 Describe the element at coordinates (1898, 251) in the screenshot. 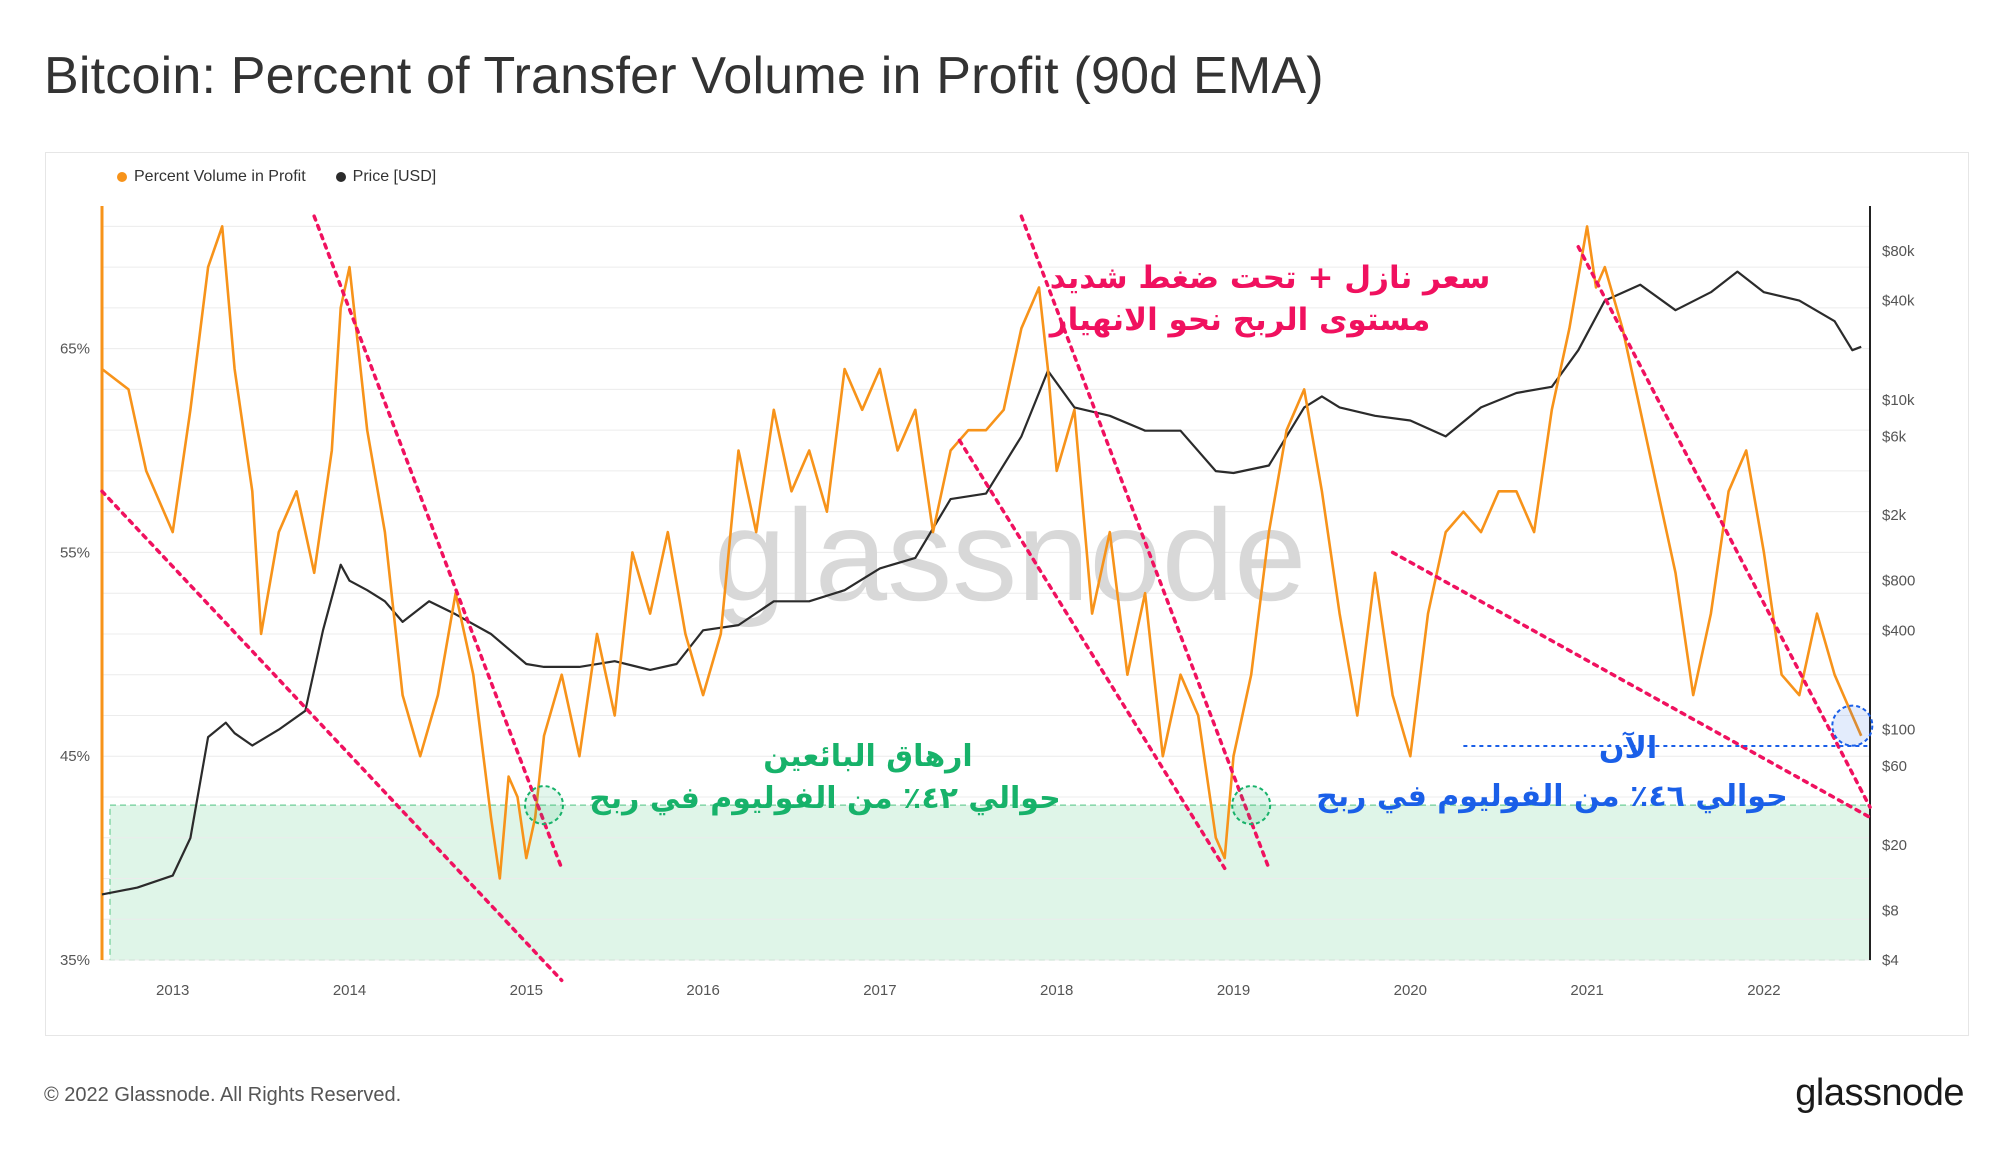

I see `y-right-tick-label: $80k` at that location.